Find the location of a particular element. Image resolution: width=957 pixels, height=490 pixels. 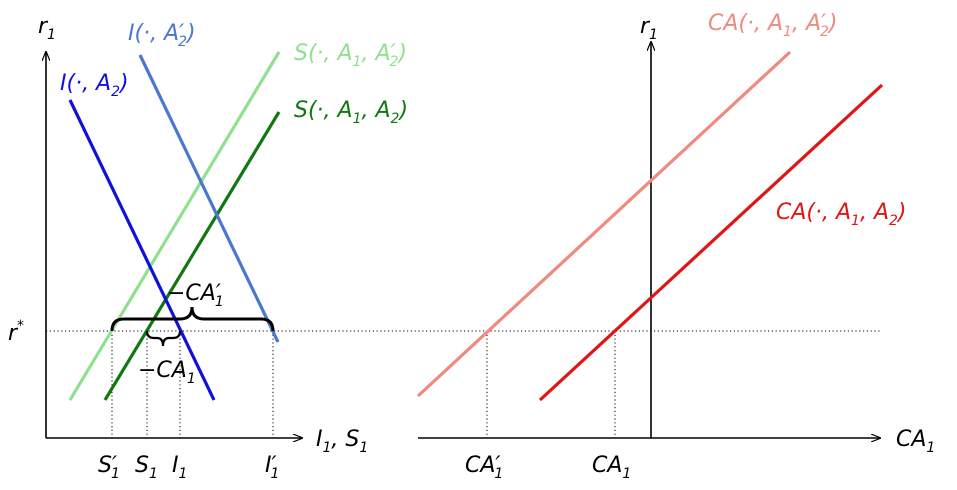

saving-shifted-label: S(·, A1, A′2) is located at coordinates (350, 55).